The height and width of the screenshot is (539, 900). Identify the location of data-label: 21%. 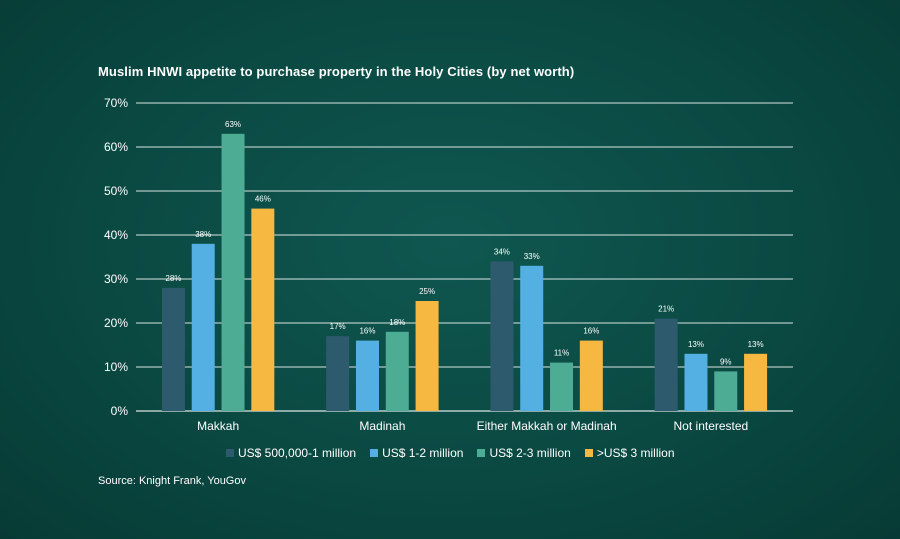
(666, 309).